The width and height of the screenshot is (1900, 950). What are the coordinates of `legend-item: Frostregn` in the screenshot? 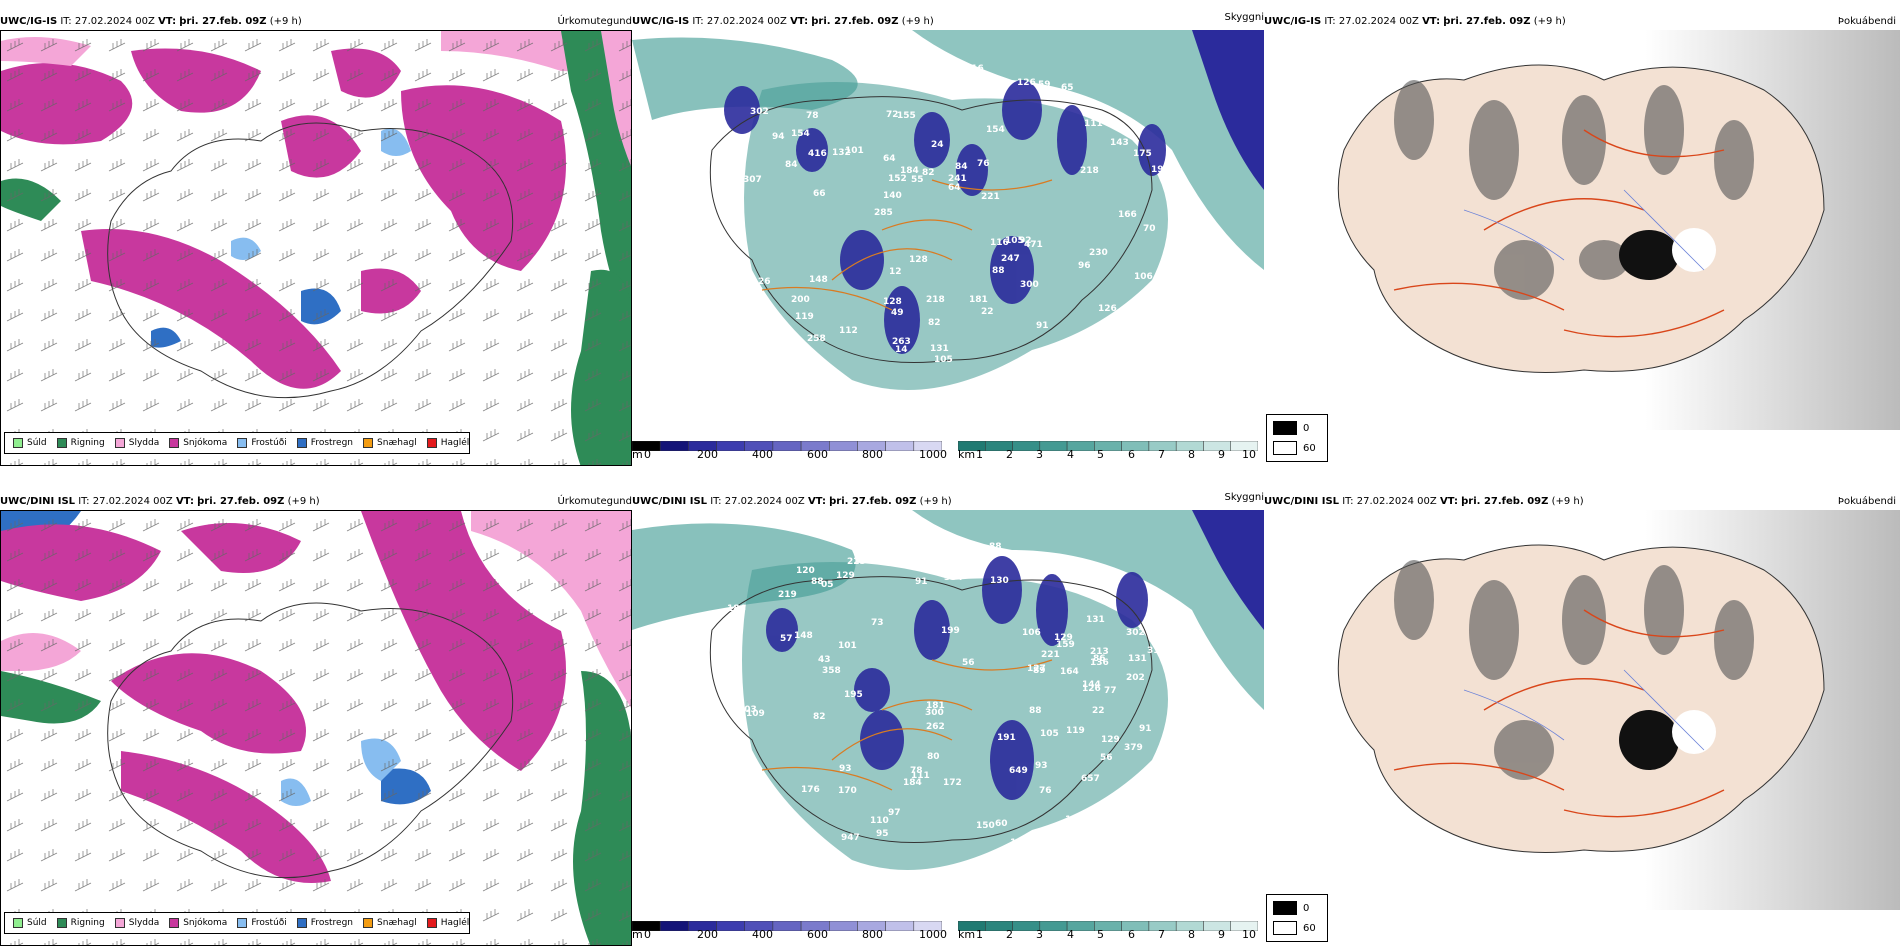 It's located at (324, 443).